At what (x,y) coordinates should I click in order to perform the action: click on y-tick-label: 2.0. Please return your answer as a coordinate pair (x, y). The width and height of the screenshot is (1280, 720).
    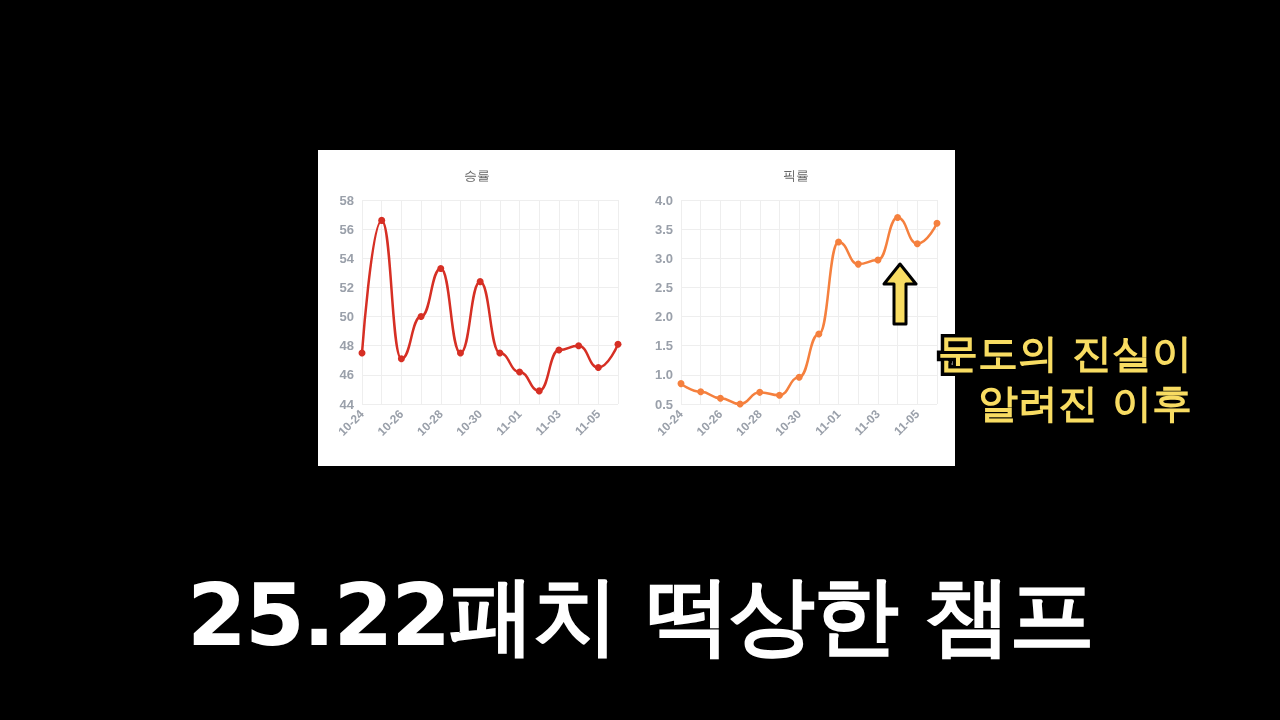
    Looking at the image, I should click on (663, 317).